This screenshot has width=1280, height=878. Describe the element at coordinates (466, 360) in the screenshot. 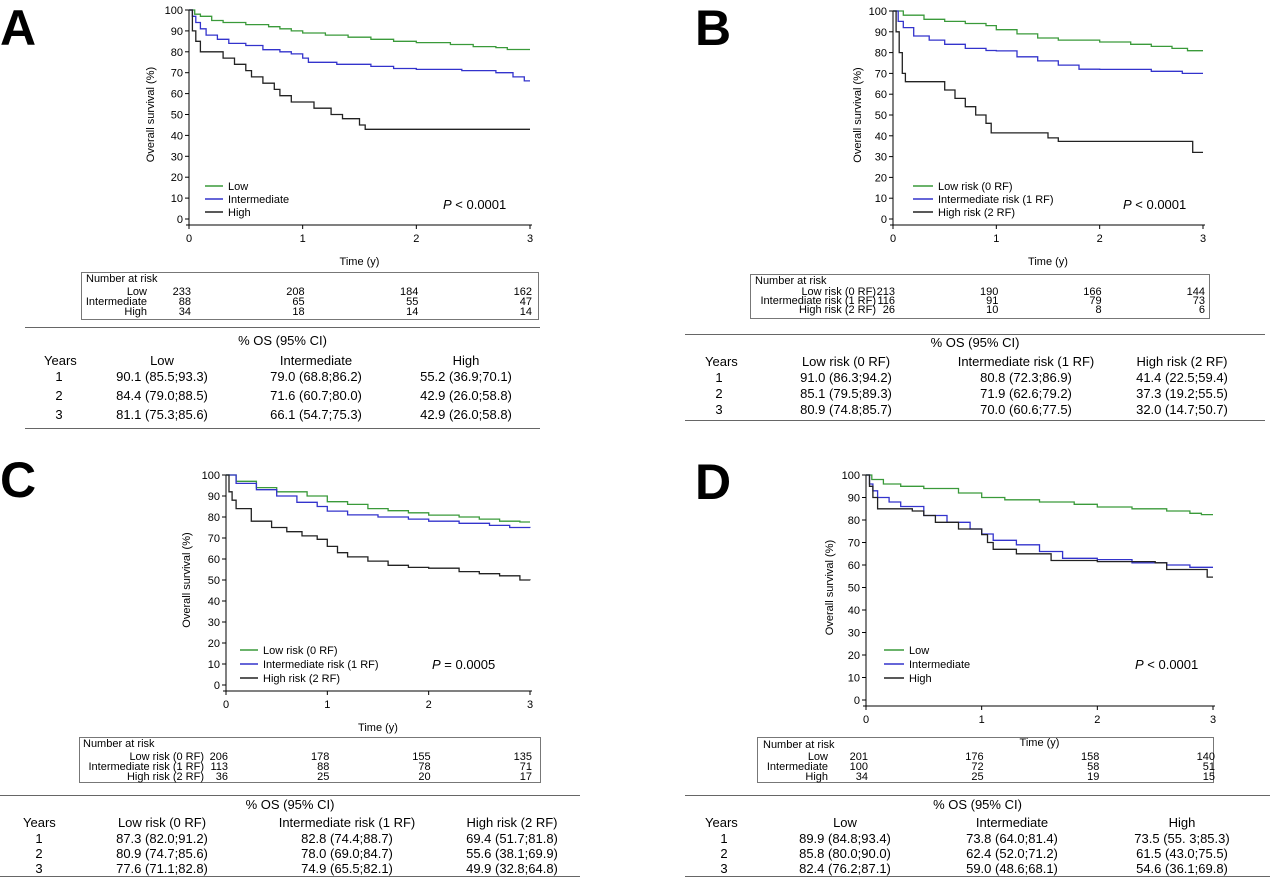

I see `panel-a-os-header: High` at that location.